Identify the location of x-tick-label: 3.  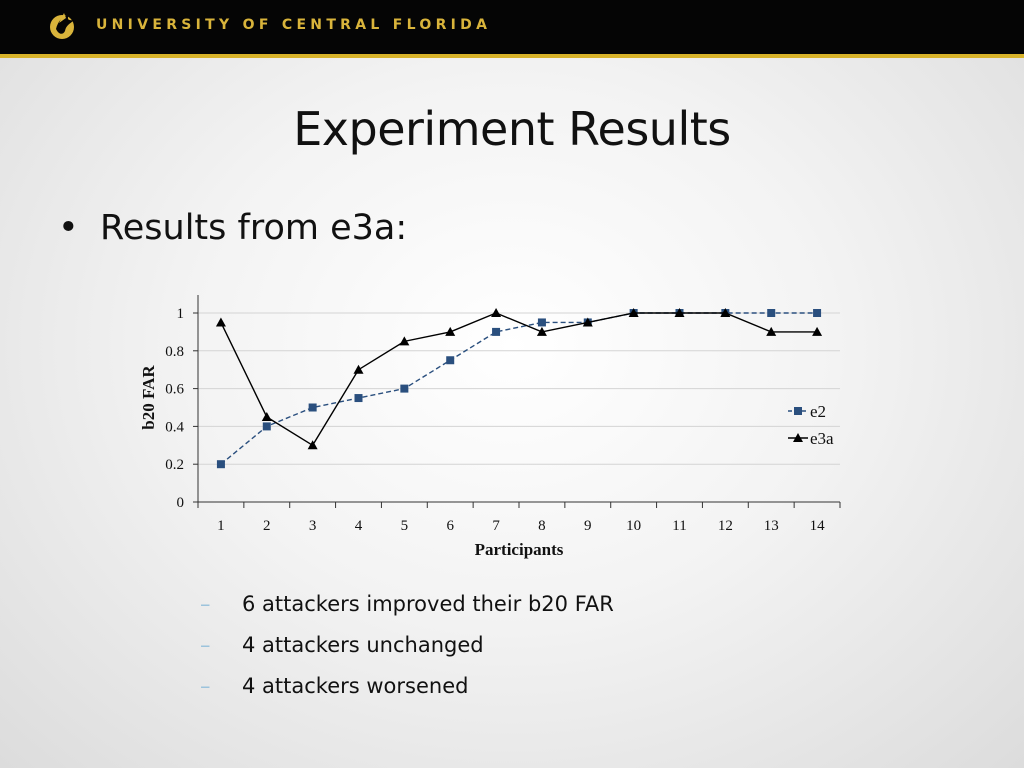
(313, 526).